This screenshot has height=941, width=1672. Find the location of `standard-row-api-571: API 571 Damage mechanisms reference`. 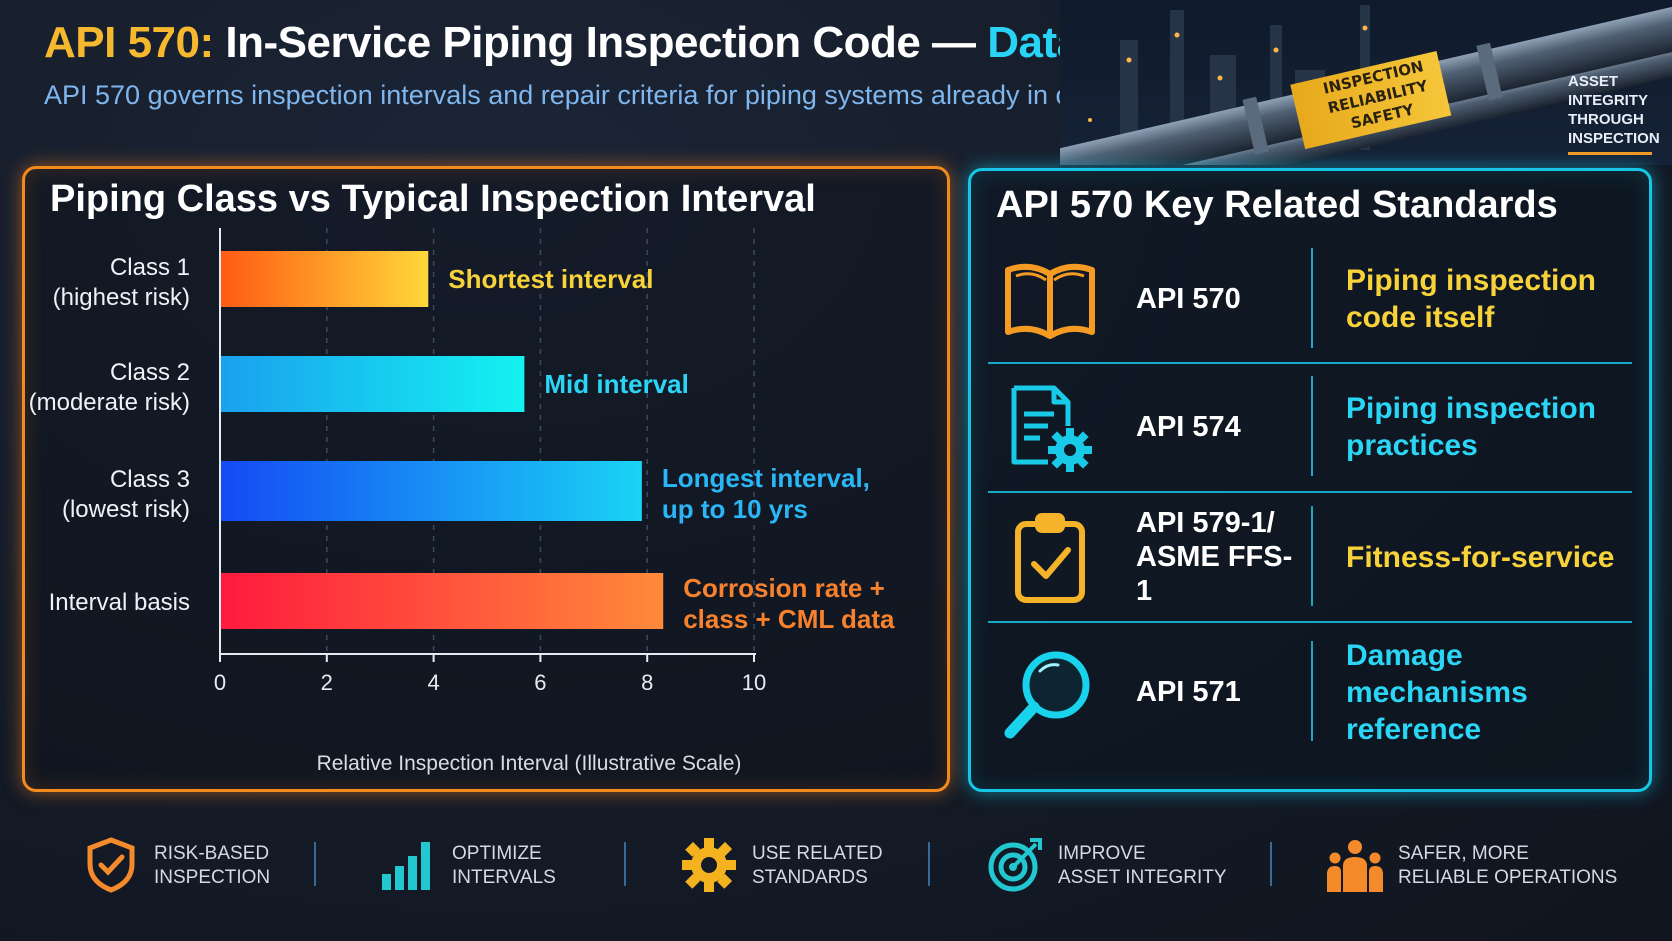

standard-row-api-571: API 571 Damage mechanisms reference is located at coordinates (1310, 692).